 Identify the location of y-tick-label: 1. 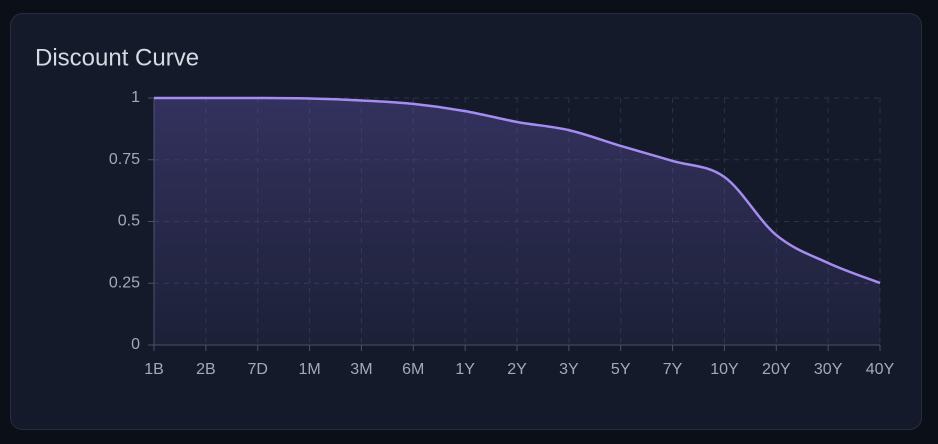
(135, 97).